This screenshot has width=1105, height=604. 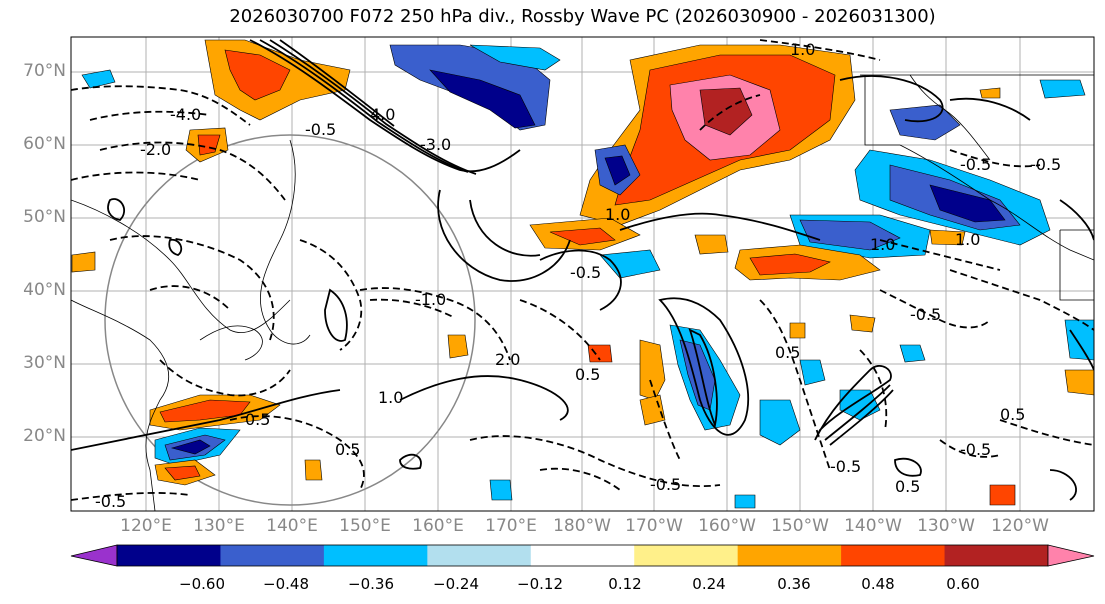 I want to click on contour-label: -2.0, so click(x=155, y=149).